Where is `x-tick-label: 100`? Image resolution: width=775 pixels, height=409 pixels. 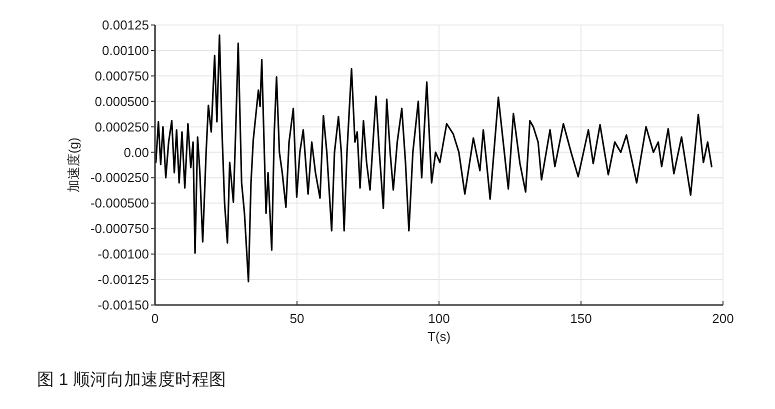 x-tick-label: 100 is located at coordinates (439, 318).